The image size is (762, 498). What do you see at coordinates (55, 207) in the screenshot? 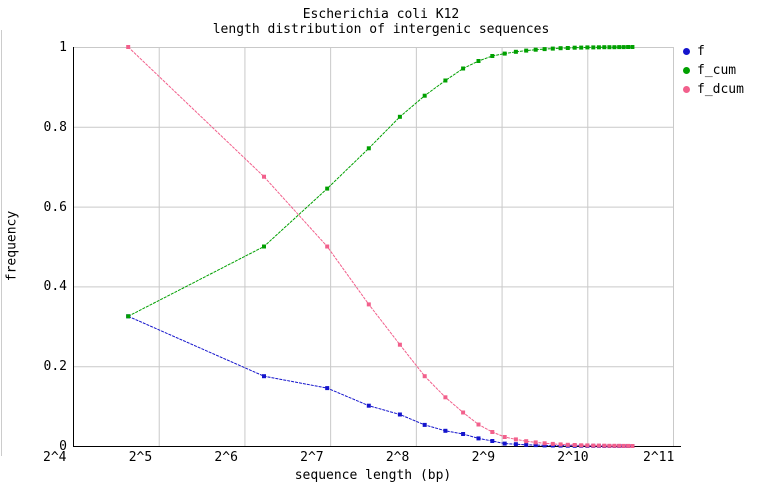
I see `y-tick-label: 0.6` at bounding box center [55, 207].